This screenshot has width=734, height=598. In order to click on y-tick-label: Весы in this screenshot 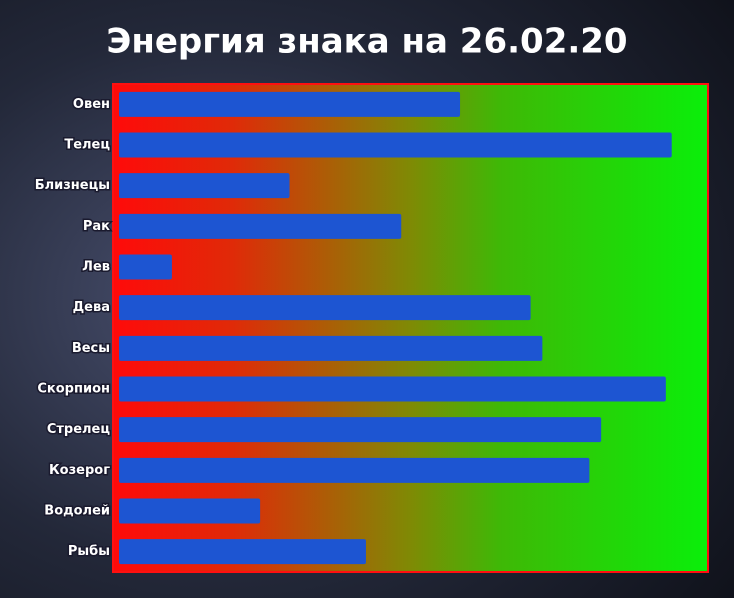, I will do `click(91, 348)`.